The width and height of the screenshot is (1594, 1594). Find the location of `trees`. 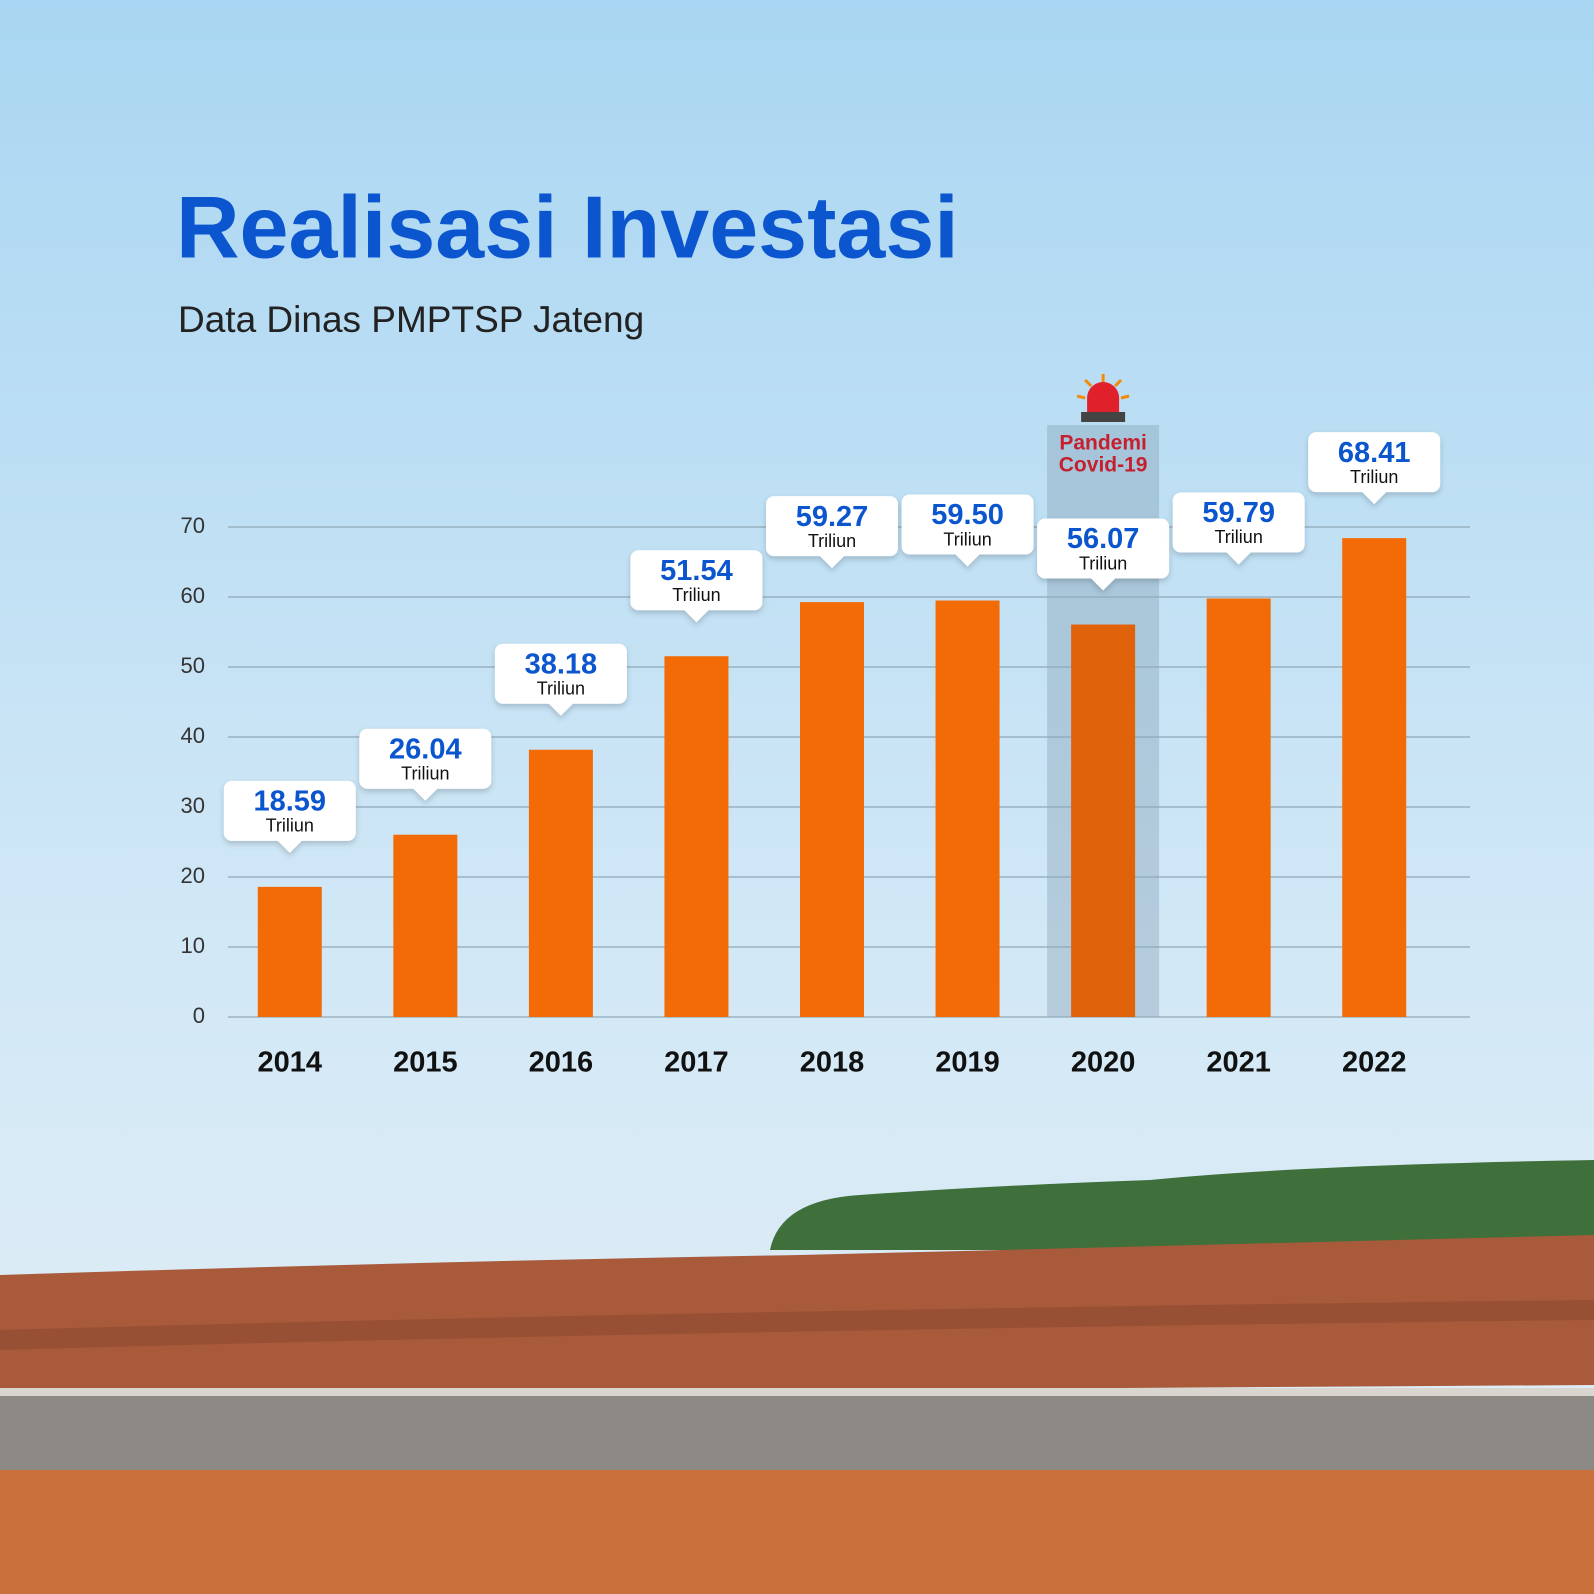

trees is located at coordinates (1182, 1205).